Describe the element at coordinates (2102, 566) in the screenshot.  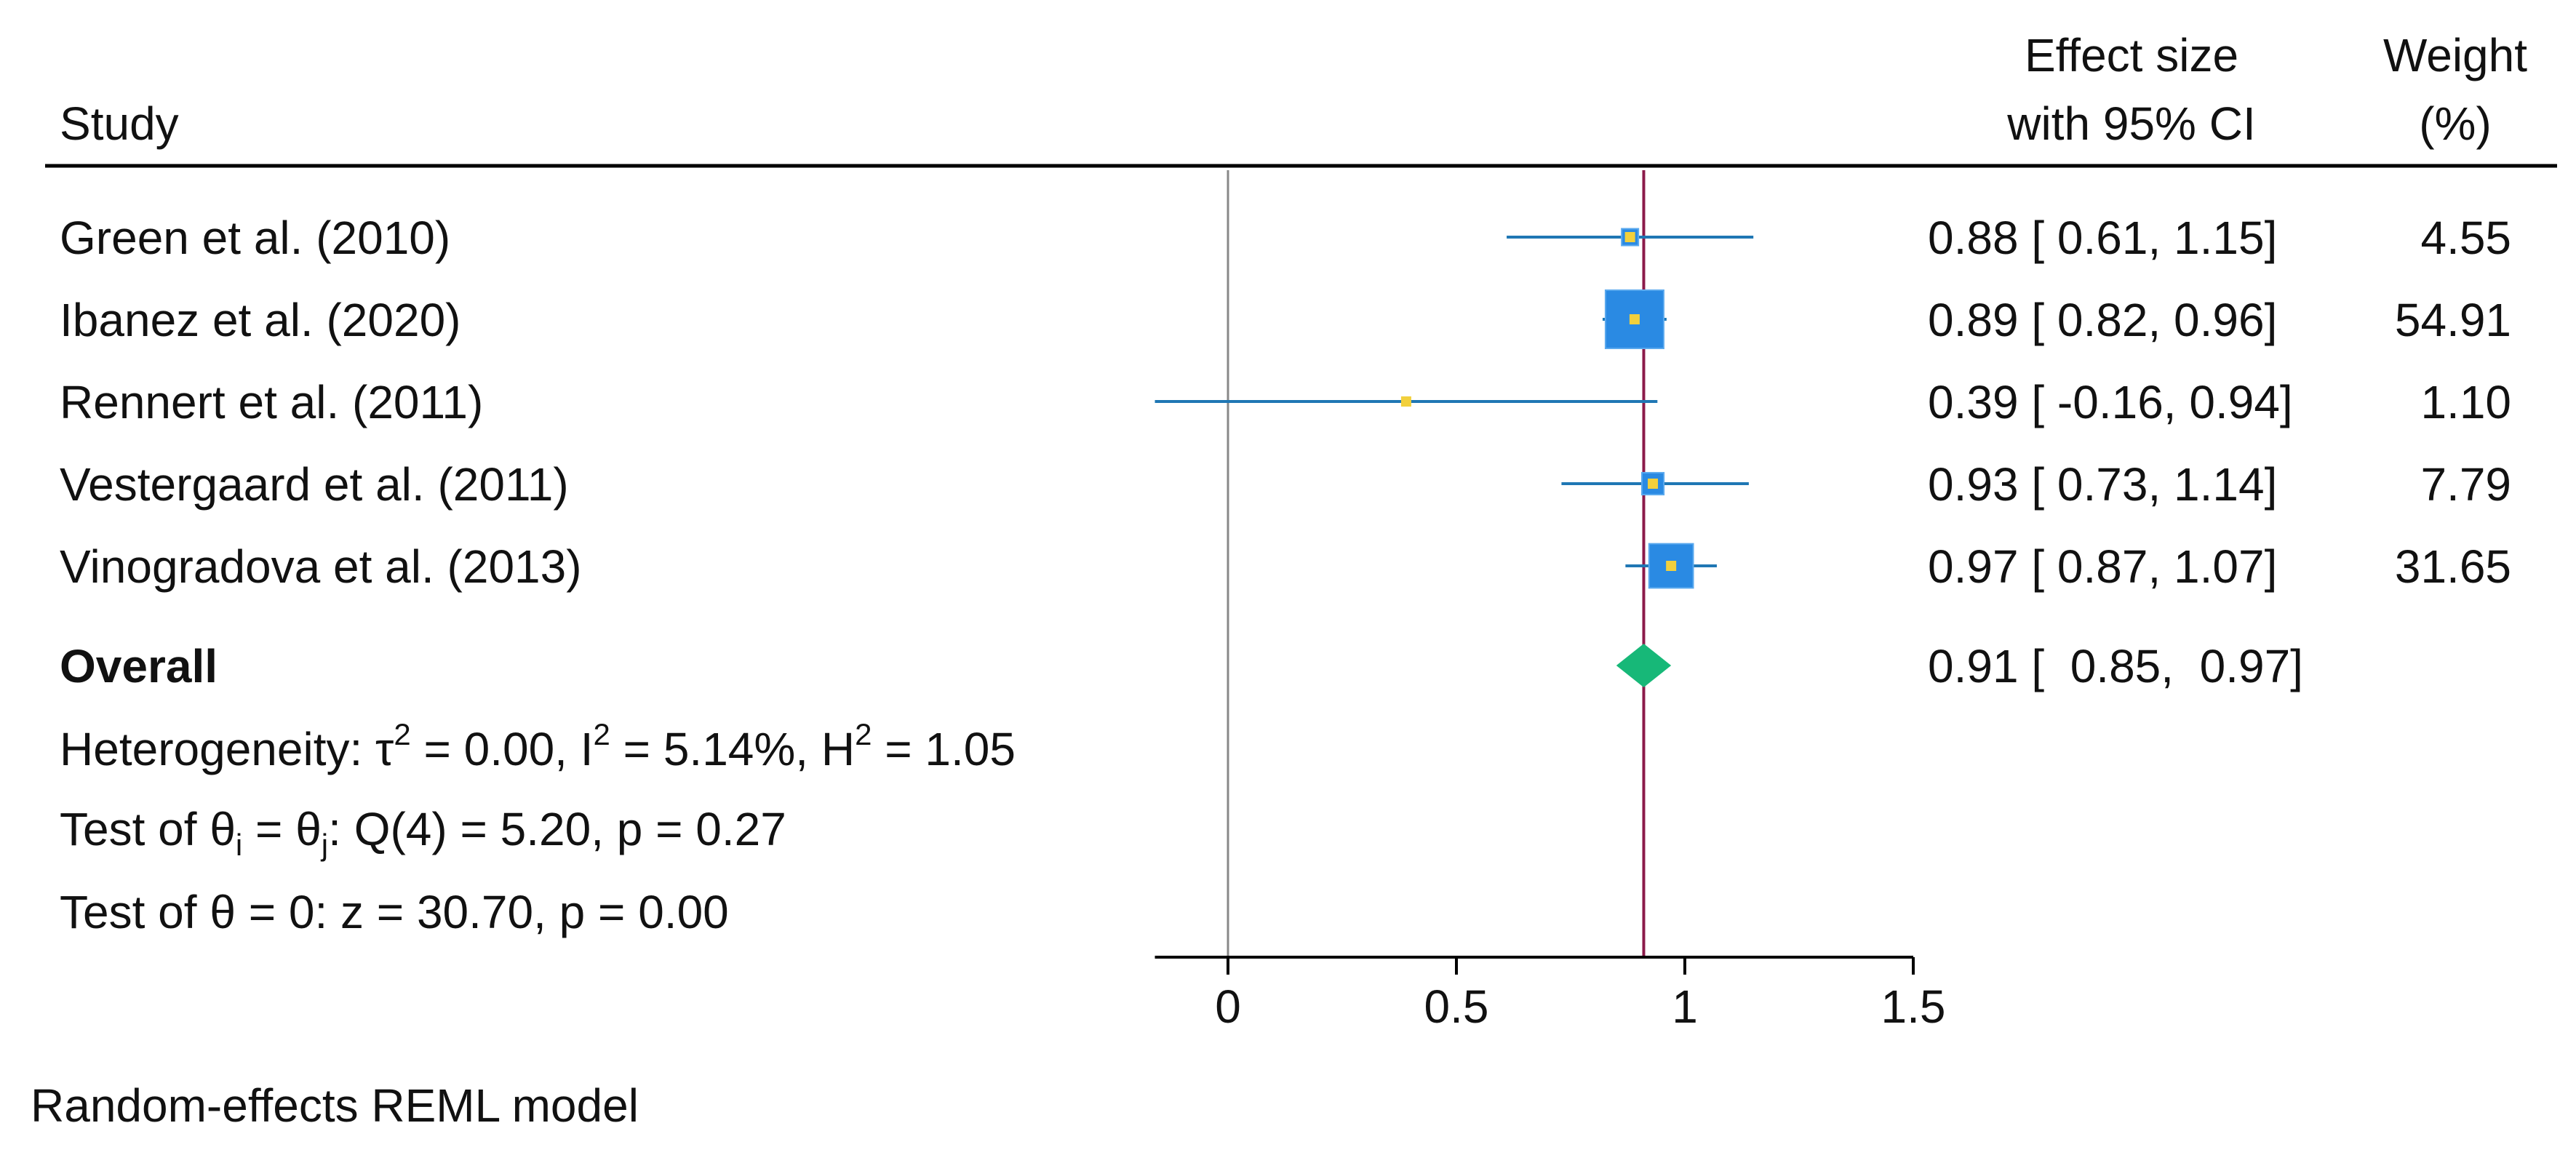
I see `study-ci-text: 0.97 [ 0.87, 1.07]` at that location.